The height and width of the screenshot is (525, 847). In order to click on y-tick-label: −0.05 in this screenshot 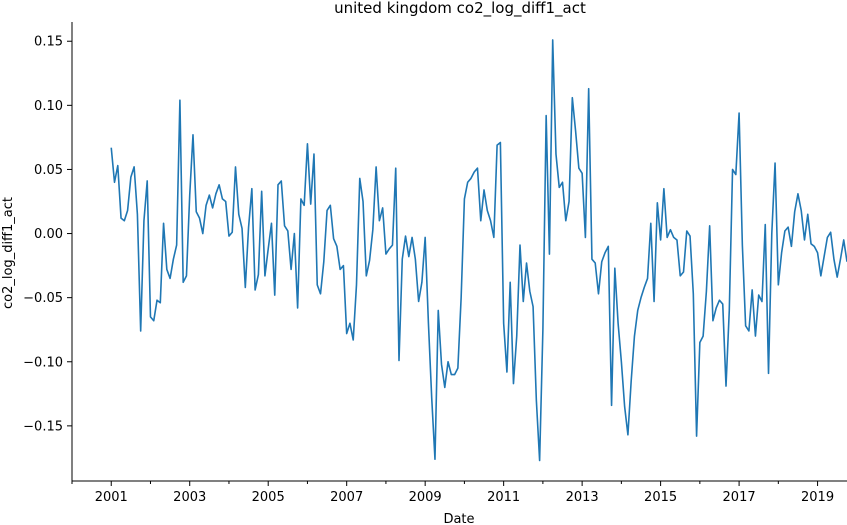, I will do `click(43, 298)`.